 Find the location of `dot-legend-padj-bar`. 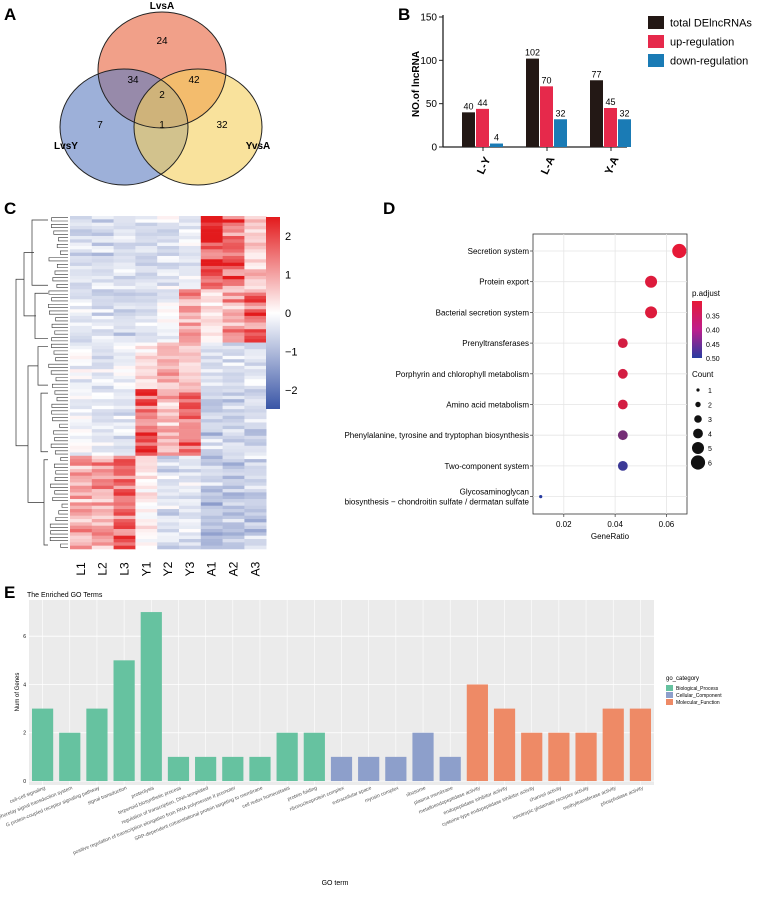

dot-legend-padj-bar is located at coordinates (697, 329).